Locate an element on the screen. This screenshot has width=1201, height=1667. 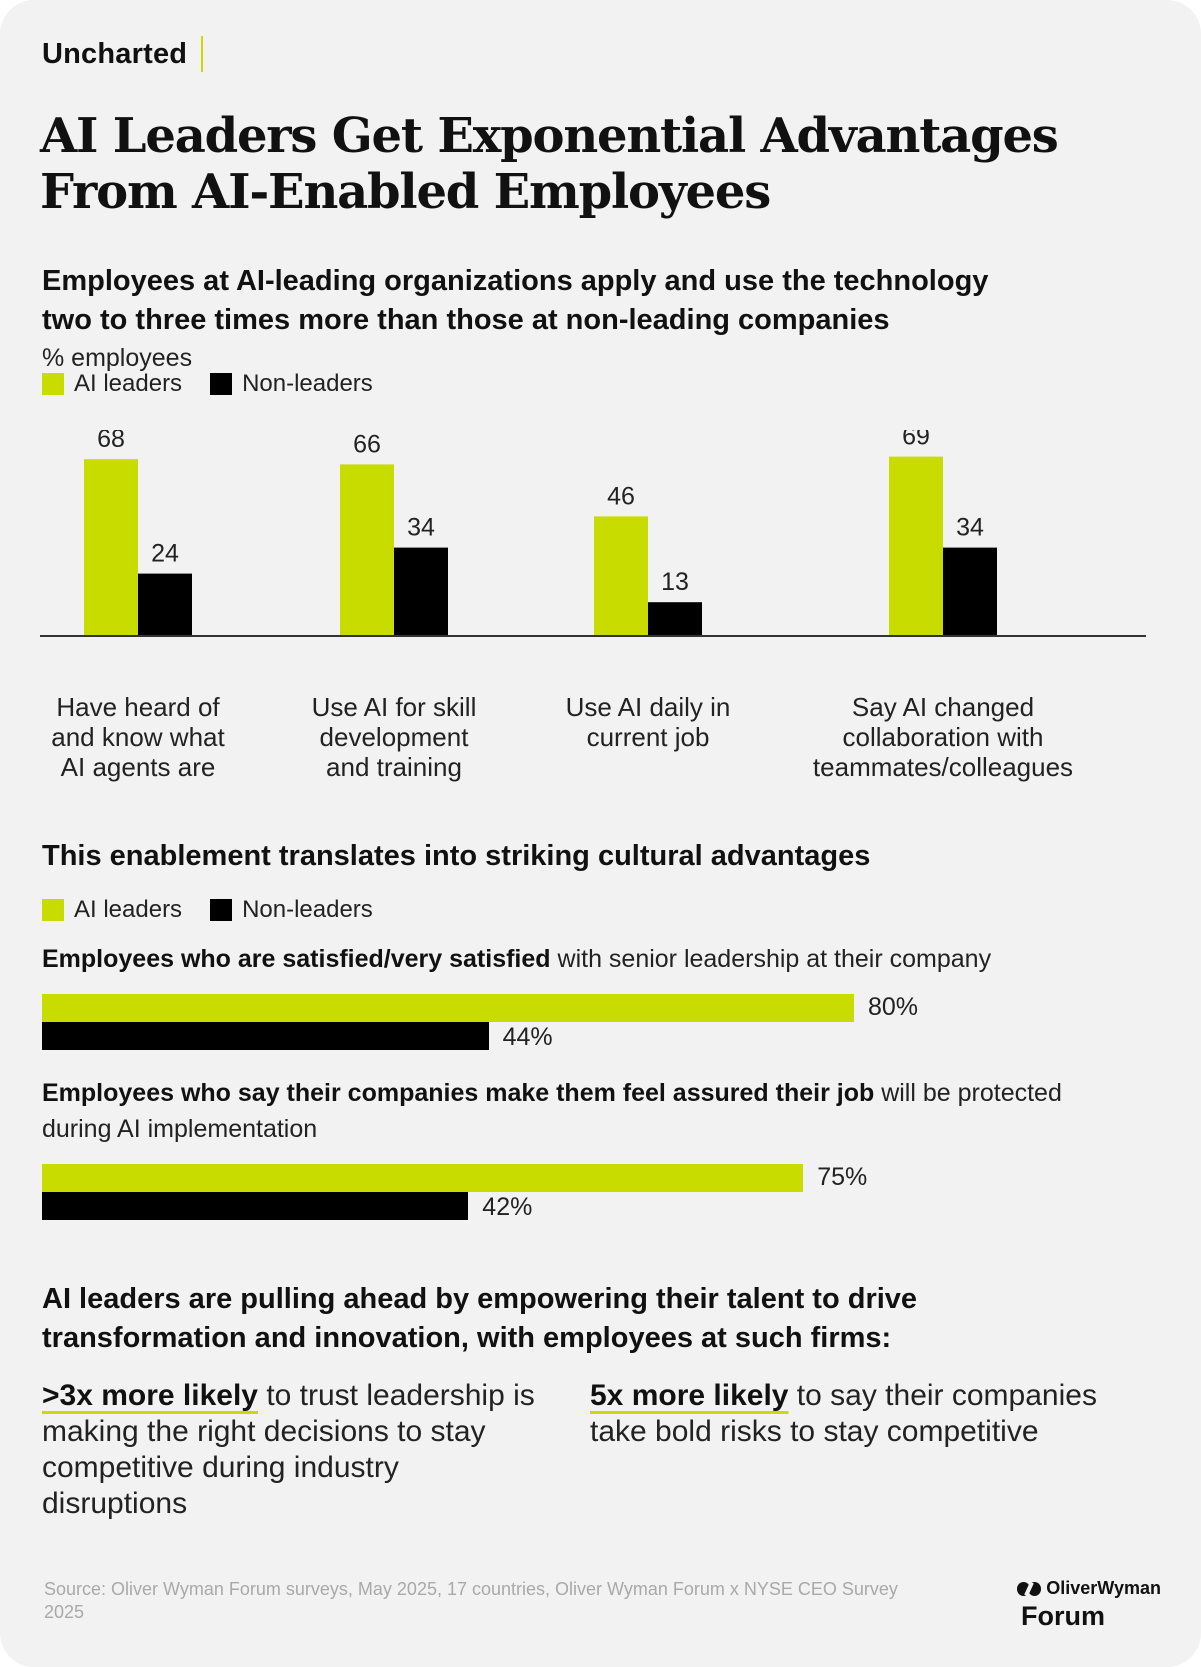
data-label-ai-leaders-4: 69 is located at coordinates (916, 440).